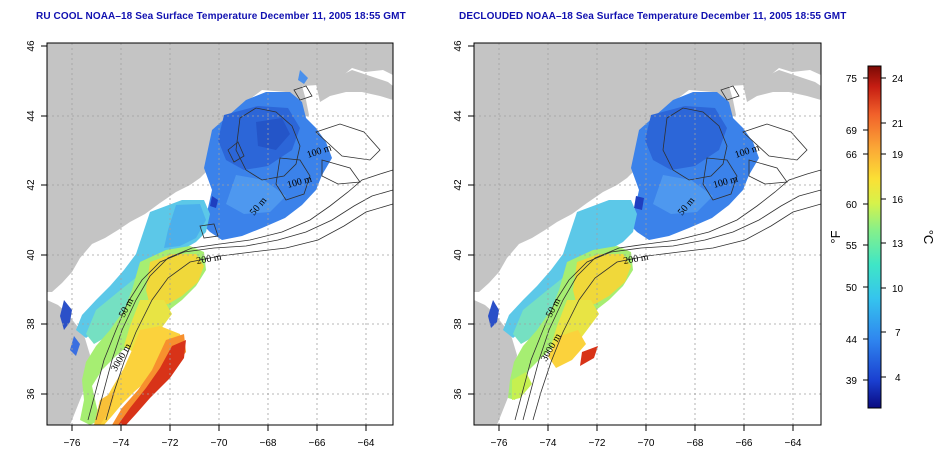 This screenshot has width=950, height=475. I want to click on celsius-label: 19, so click(898, 155).